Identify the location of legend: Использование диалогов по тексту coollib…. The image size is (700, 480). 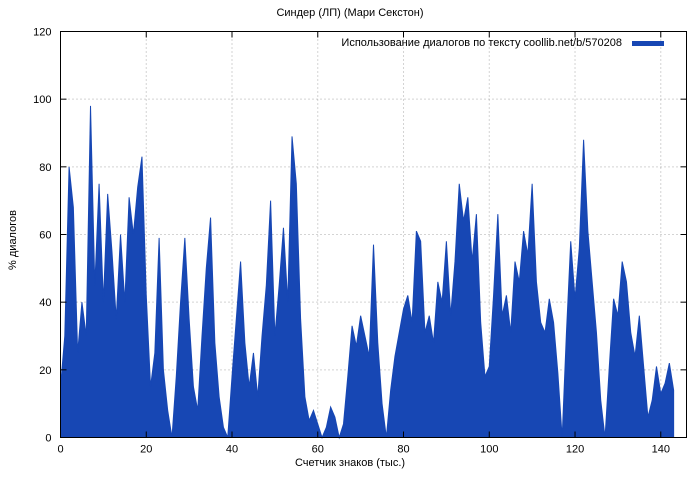
(502, 43).